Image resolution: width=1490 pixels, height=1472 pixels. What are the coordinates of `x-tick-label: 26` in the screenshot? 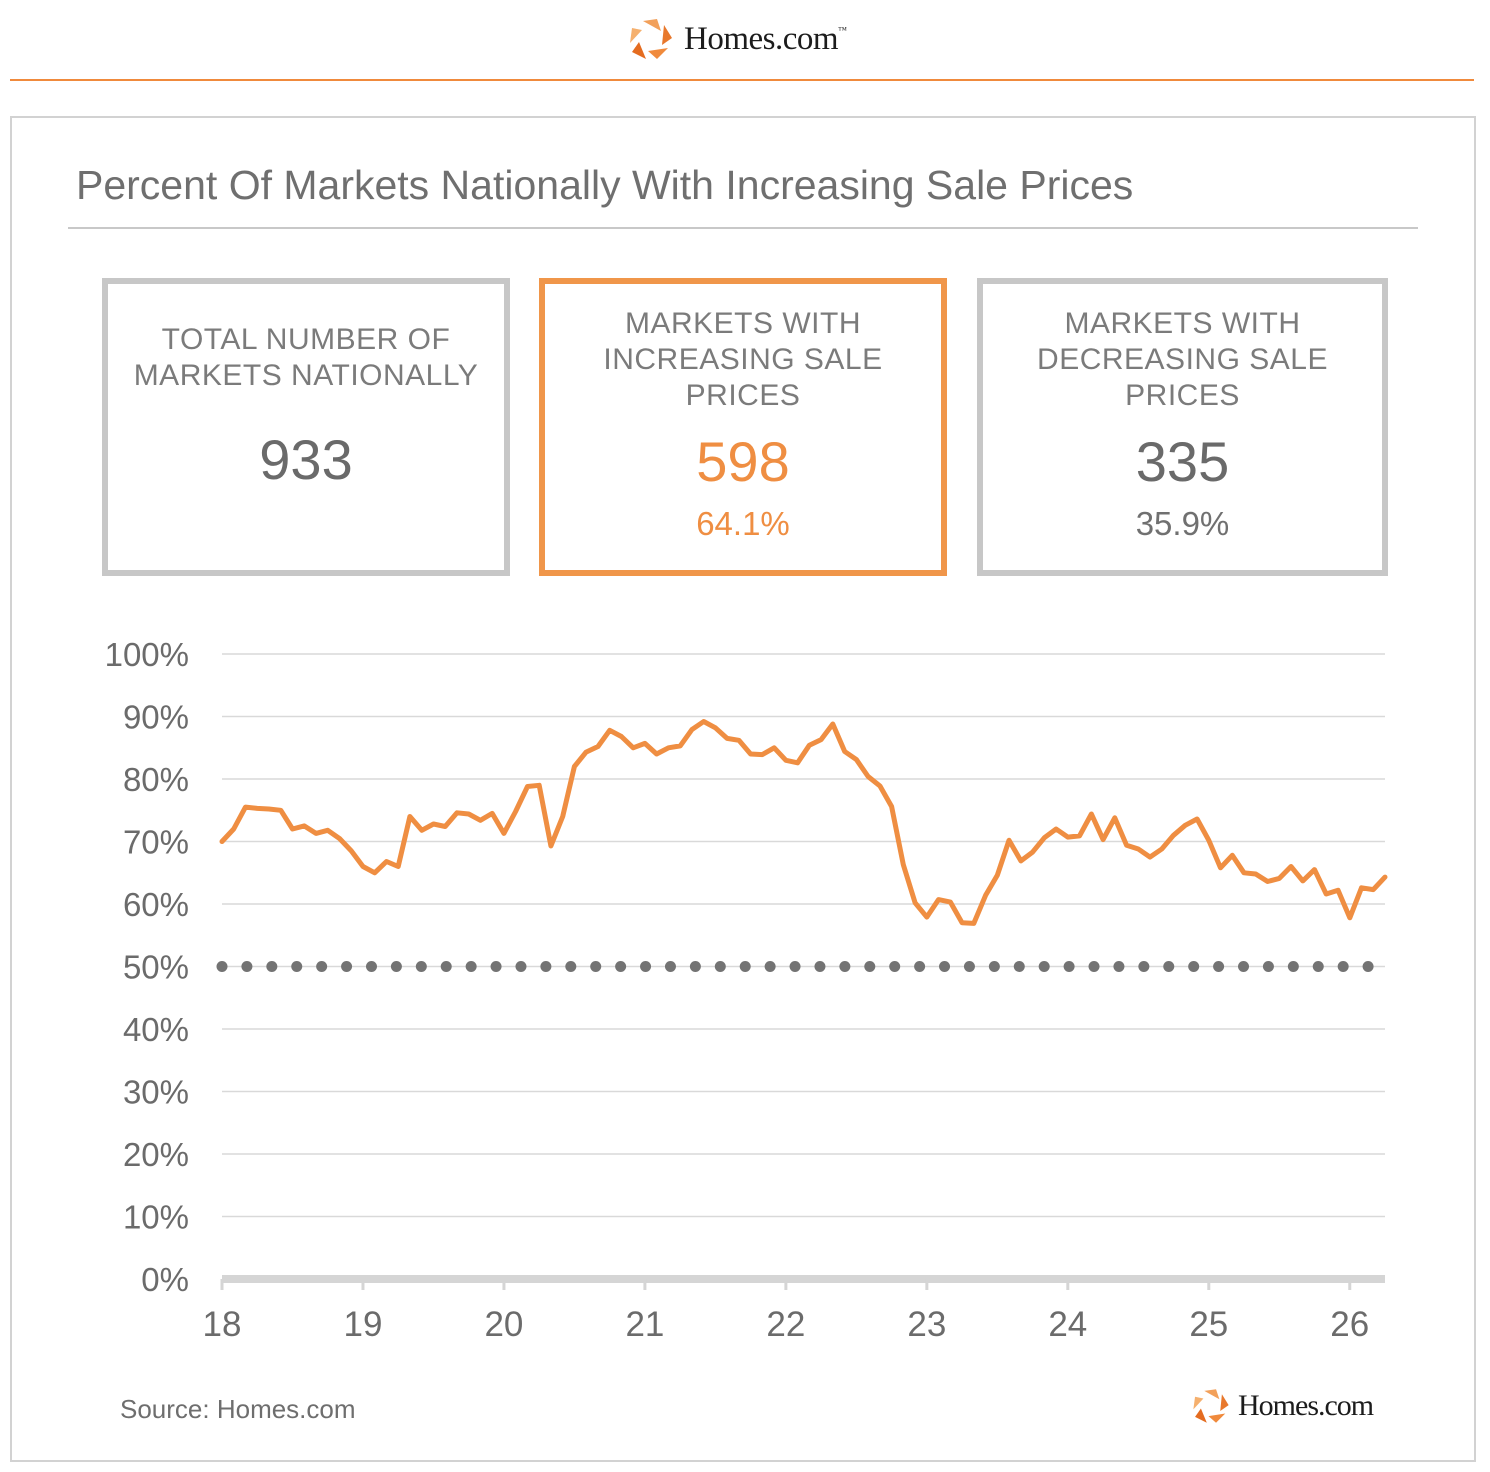 It's located at (1349, 1324).